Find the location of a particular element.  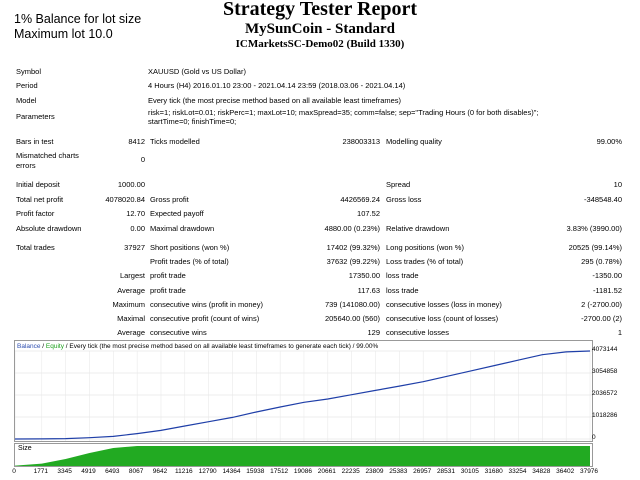

x-tick-label: 31680 is located at coordinates (493, 471).